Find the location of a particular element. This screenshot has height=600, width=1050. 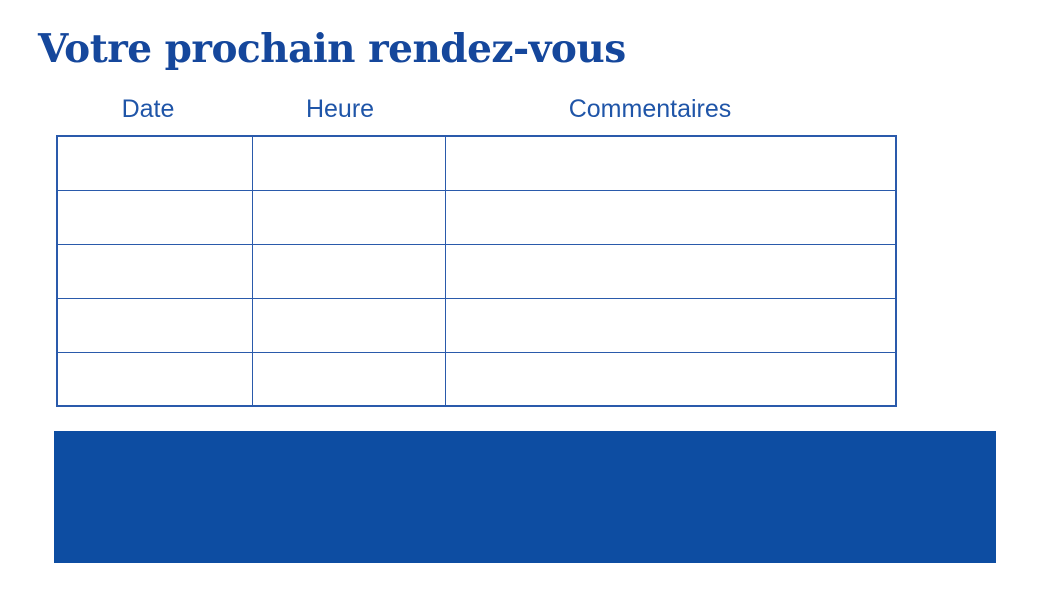

column-header-commentaires: Commentaires is located at coordinates (650, 109).